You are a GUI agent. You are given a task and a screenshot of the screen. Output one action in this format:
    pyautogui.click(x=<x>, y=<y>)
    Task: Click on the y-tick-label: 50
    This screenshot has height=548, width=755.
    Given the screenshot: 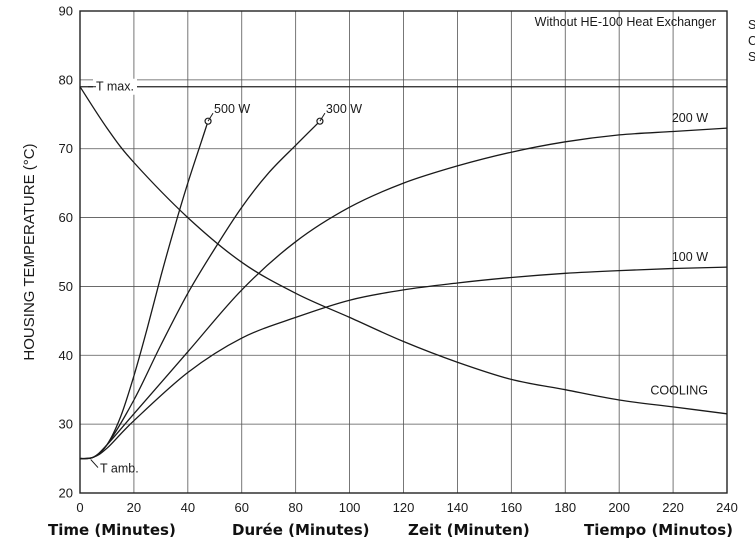 What is the action you would take?
    pyautogui.click(x=66, y=286)
    